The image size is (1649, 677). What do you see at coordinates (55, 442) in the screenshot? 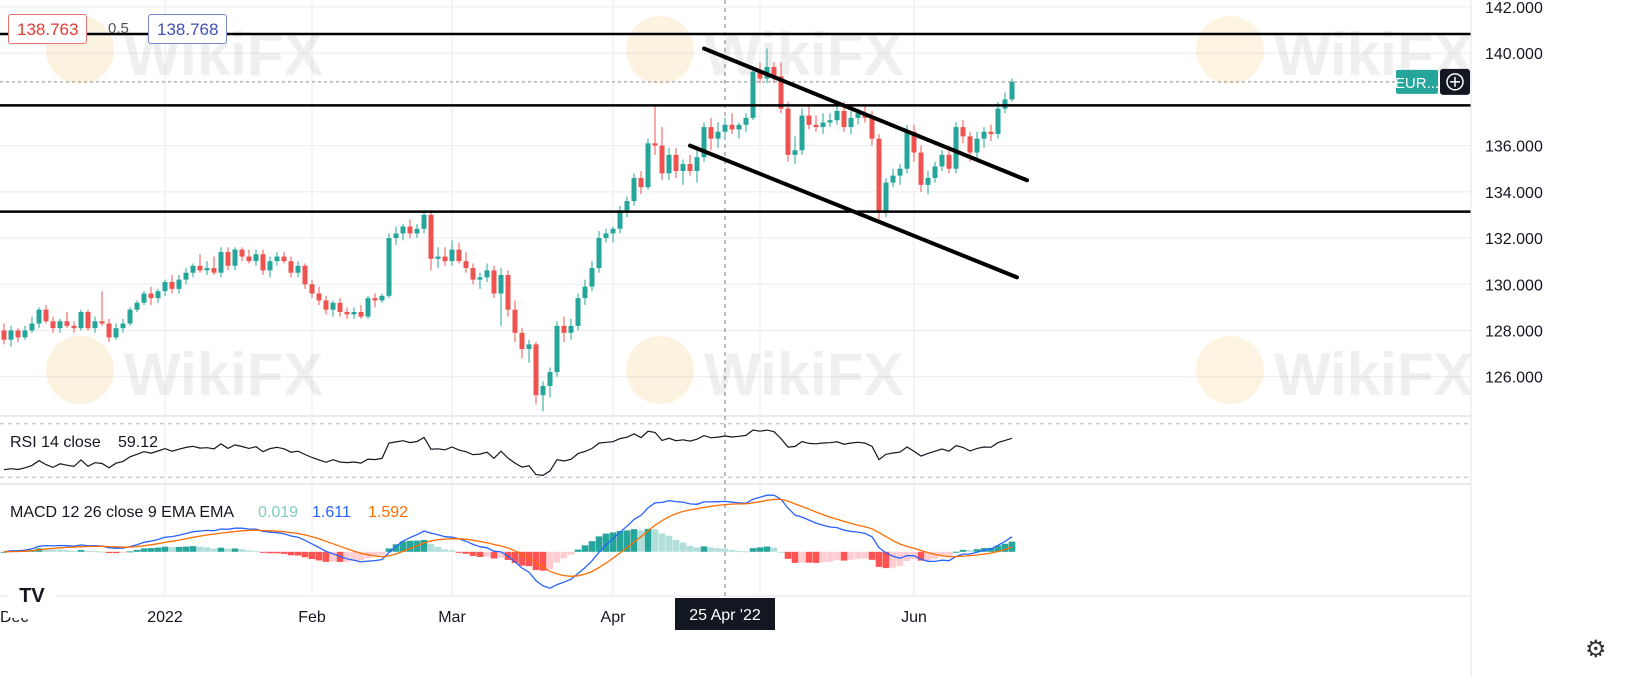
I see `rsi-label: RSI 14 close` at bounding box center [55, 442].